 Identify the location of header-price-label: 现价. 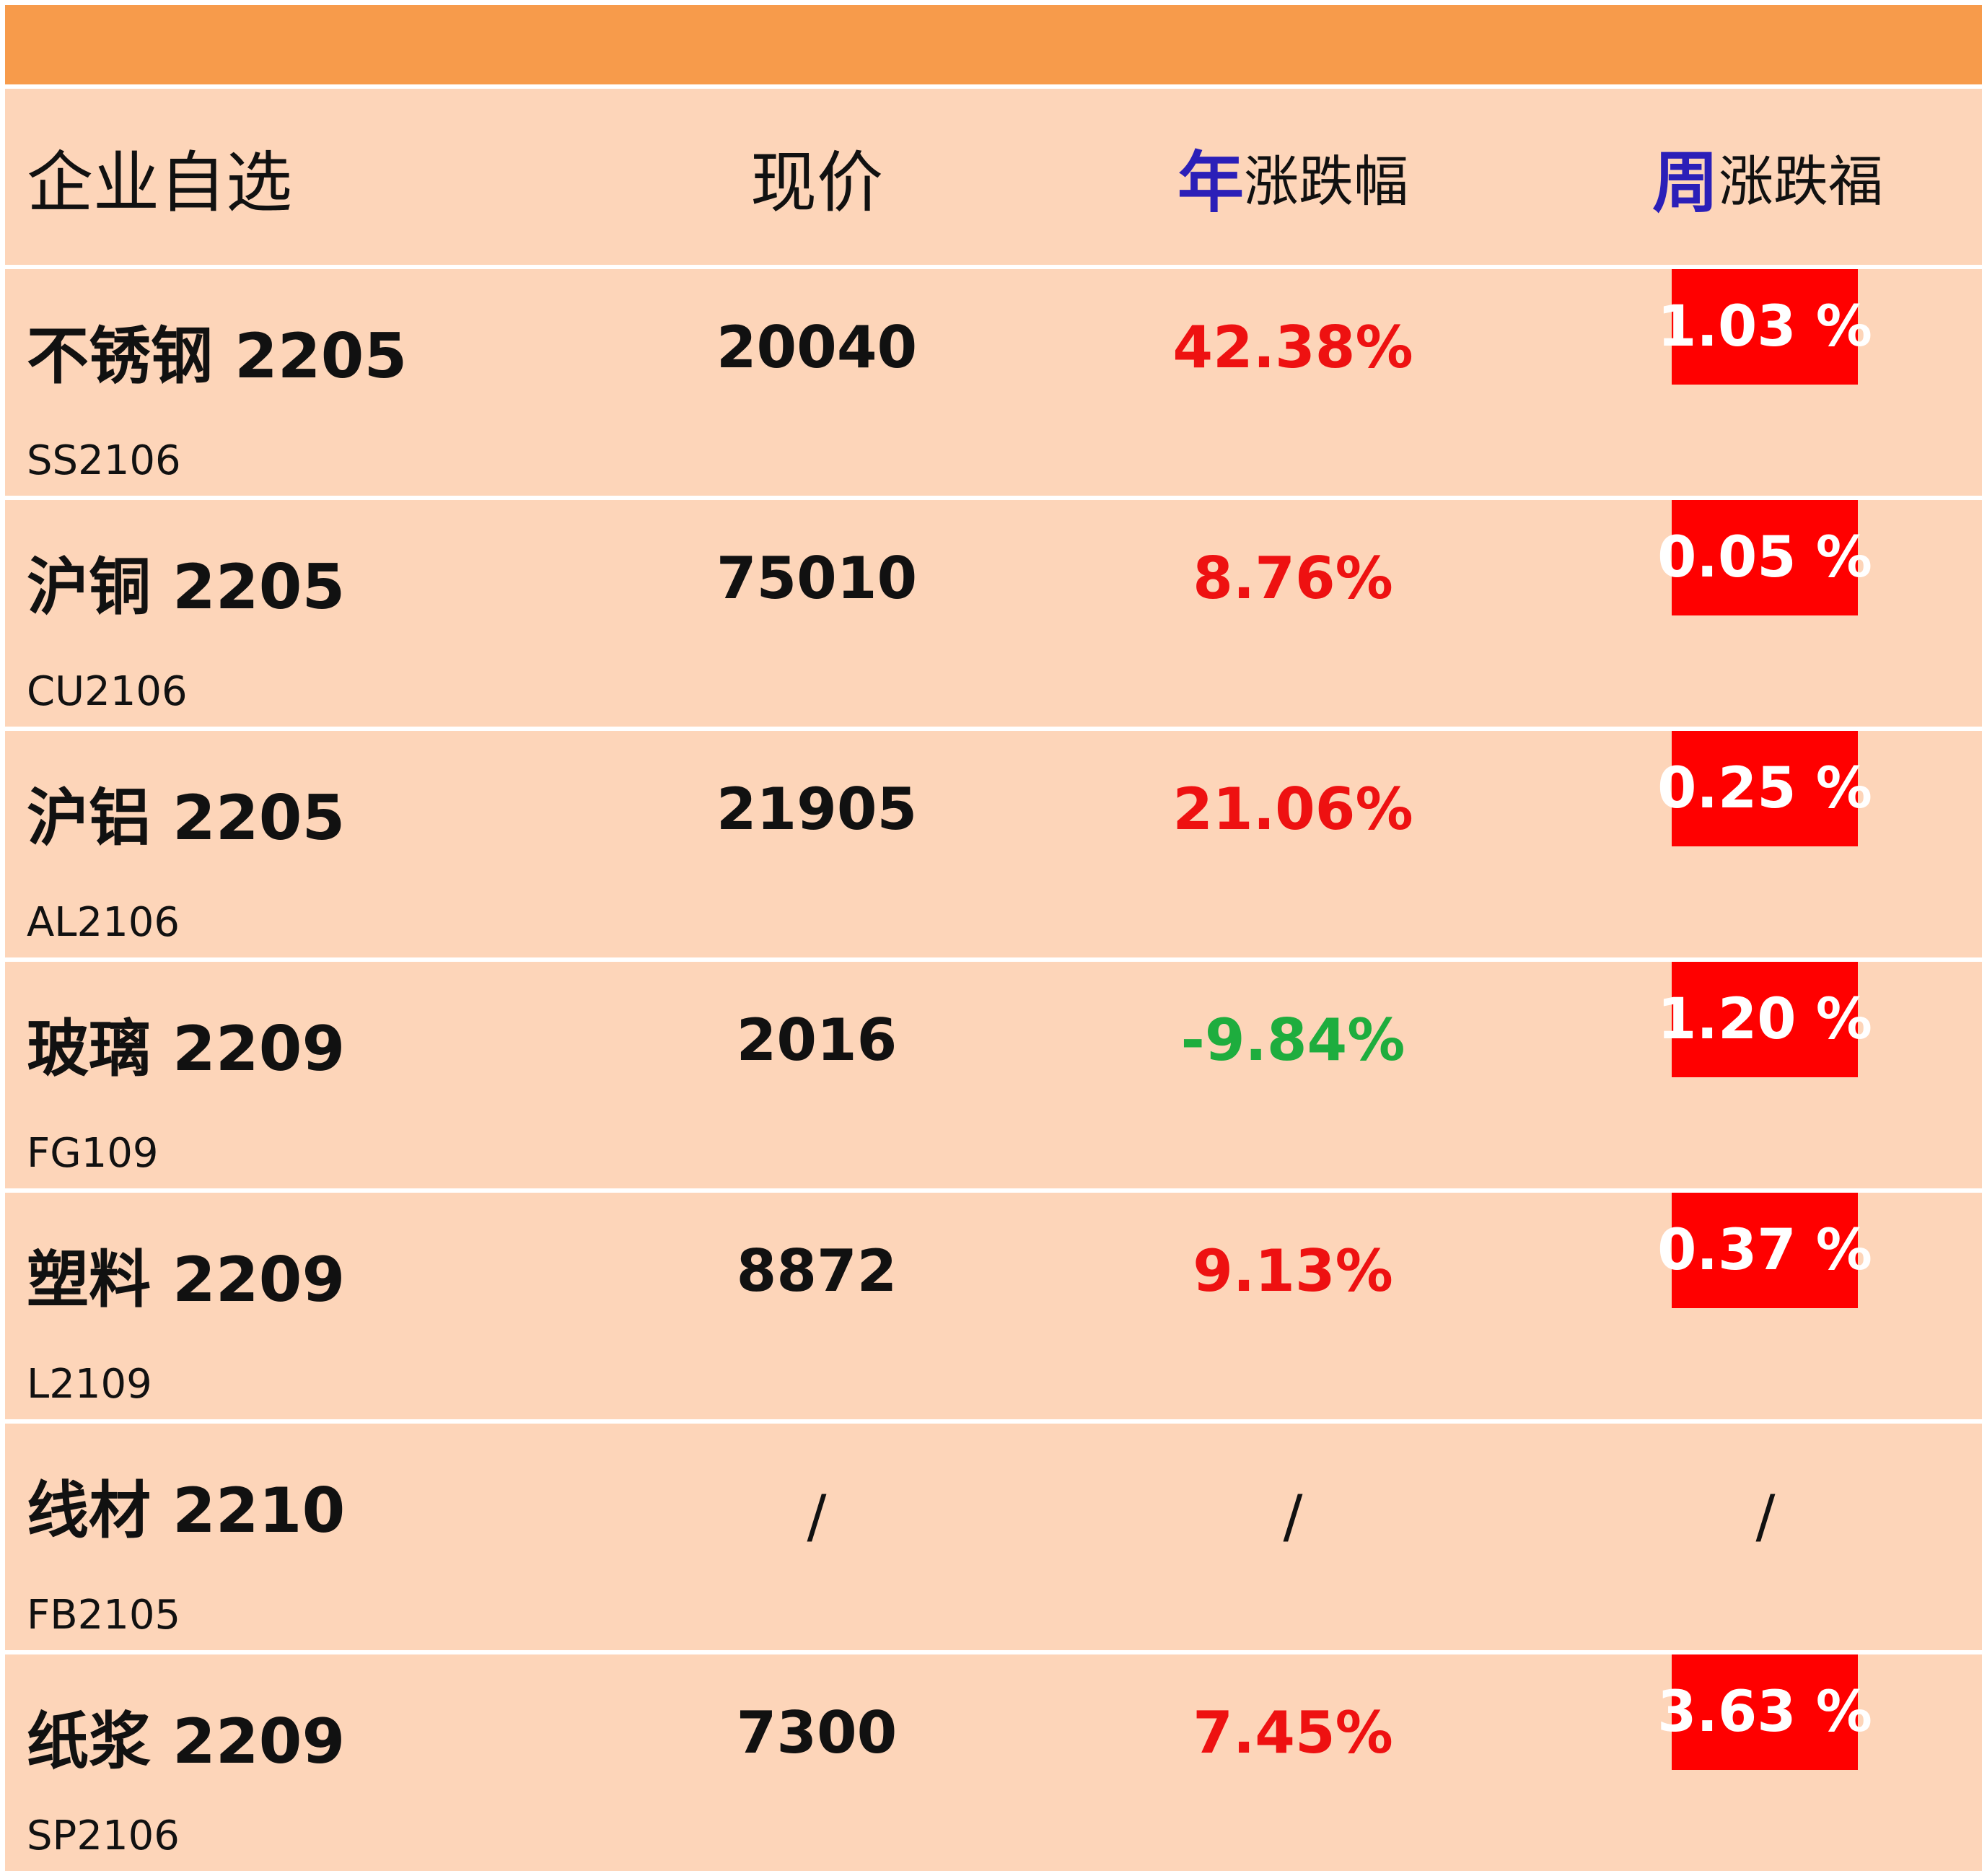
(816, 183).